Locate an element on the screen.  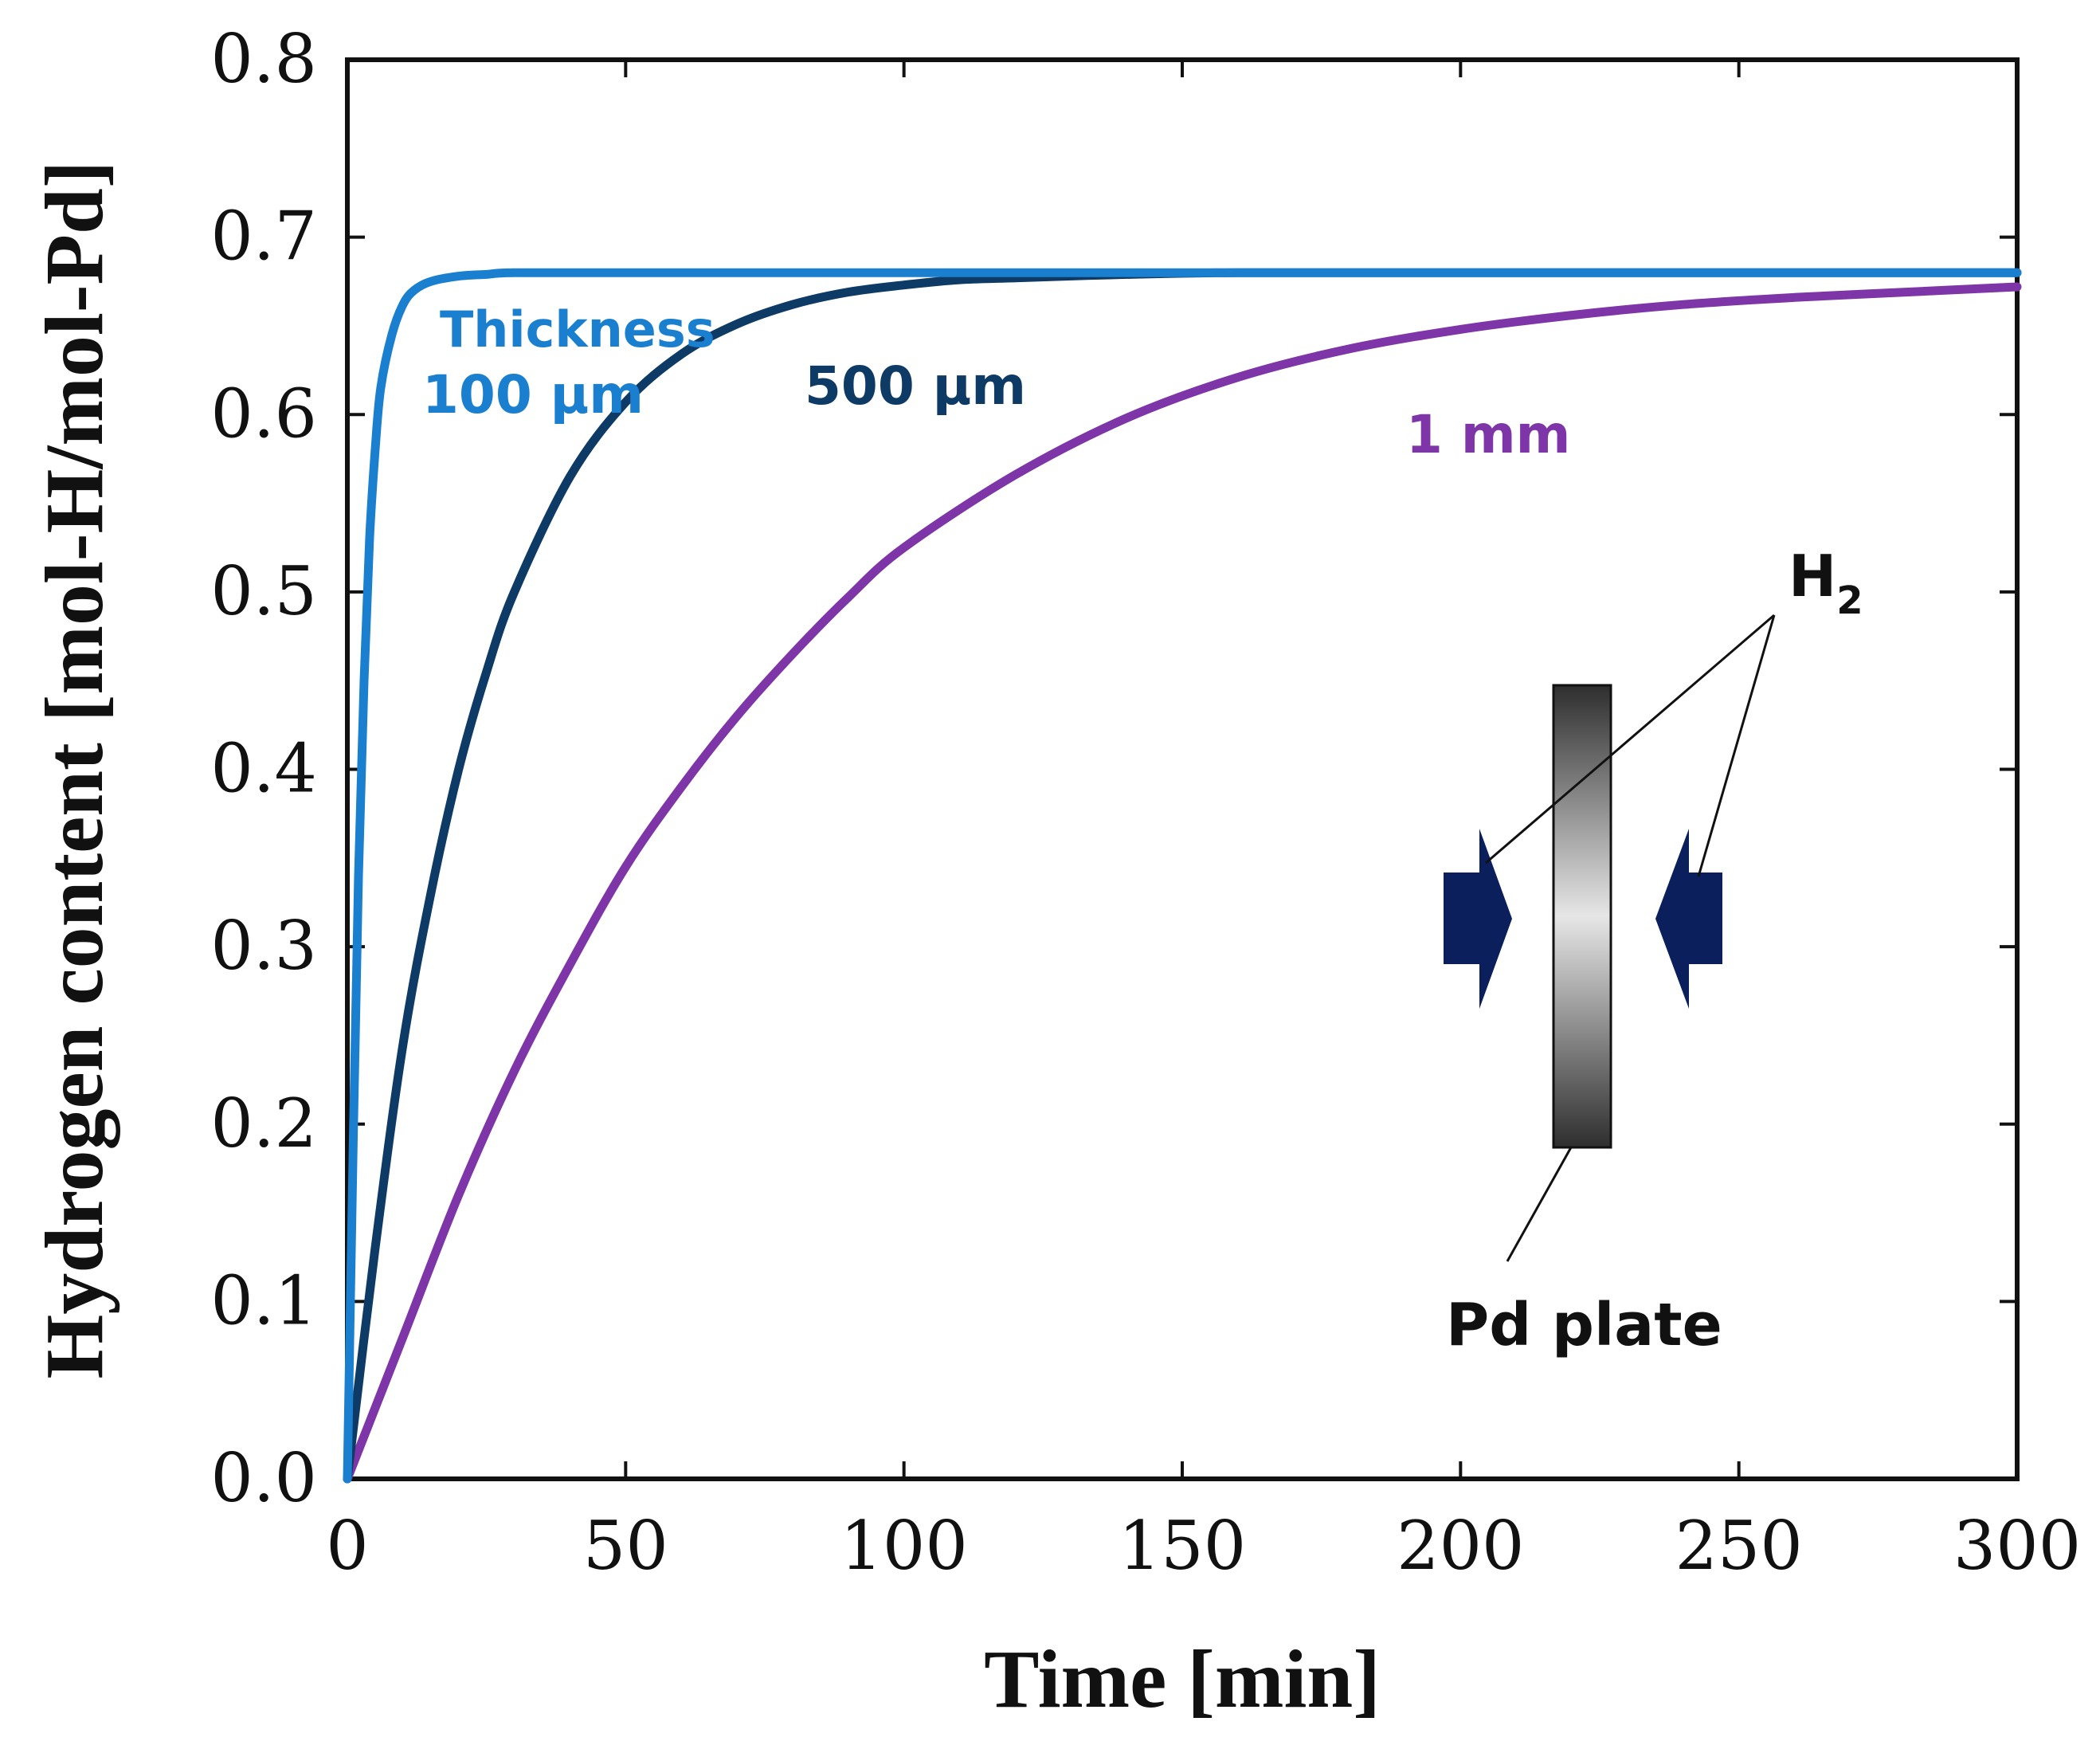
y-tick-label: 0.1 is located at coordinates (263, 1300).